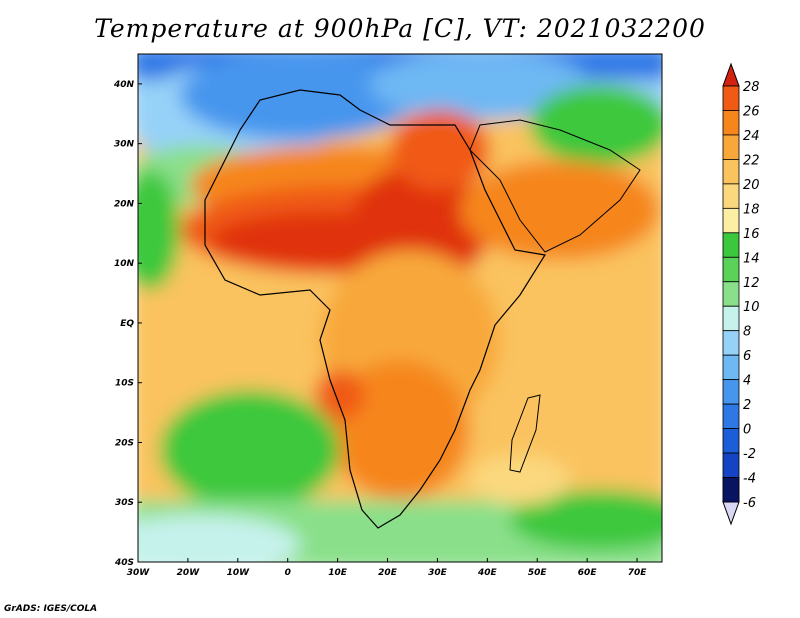  I want to click on colorbar-bottom-arrow, so click(731, 513).